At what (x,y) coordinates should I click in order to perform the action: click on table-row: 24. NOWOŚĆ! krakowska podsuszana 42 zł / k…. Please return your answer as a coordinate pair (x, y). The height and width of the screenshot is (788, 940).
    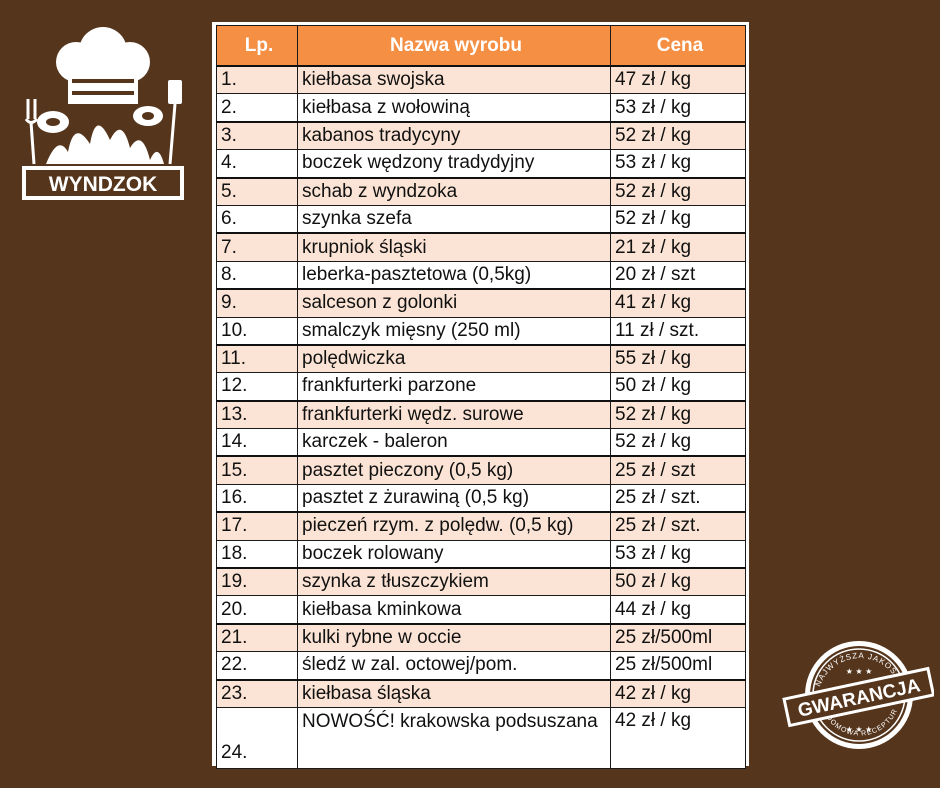
    Looking at the image, I should click on (481, 737).